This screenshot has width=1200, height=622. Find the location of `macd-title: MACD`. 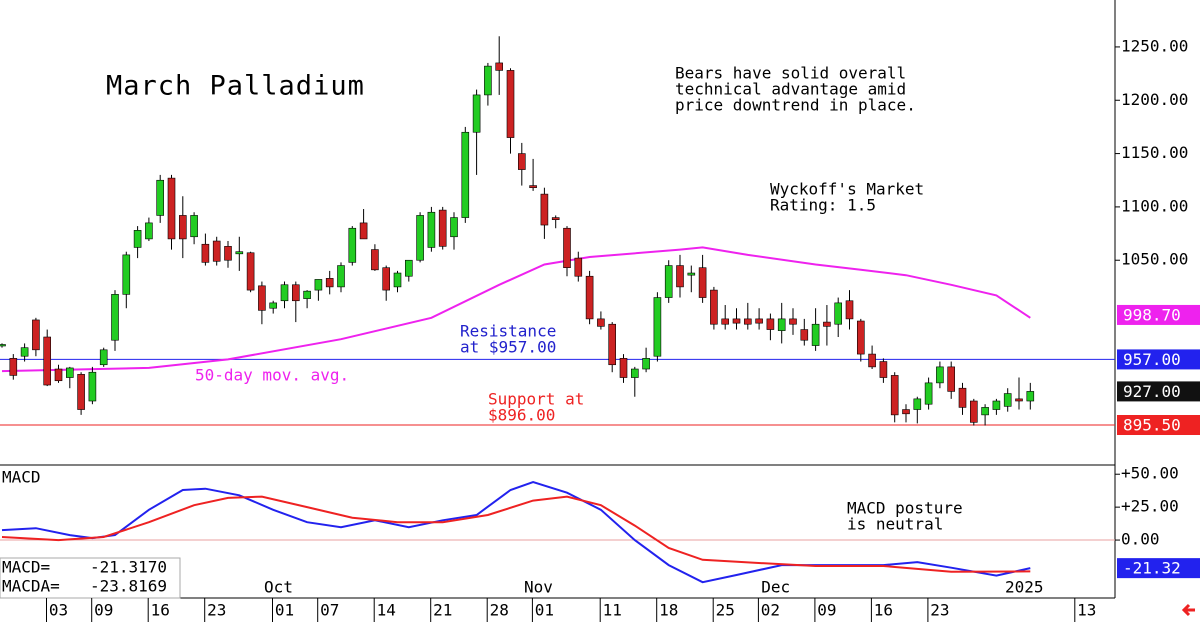

macd-title: MACD is located at coordinates (21, 477).